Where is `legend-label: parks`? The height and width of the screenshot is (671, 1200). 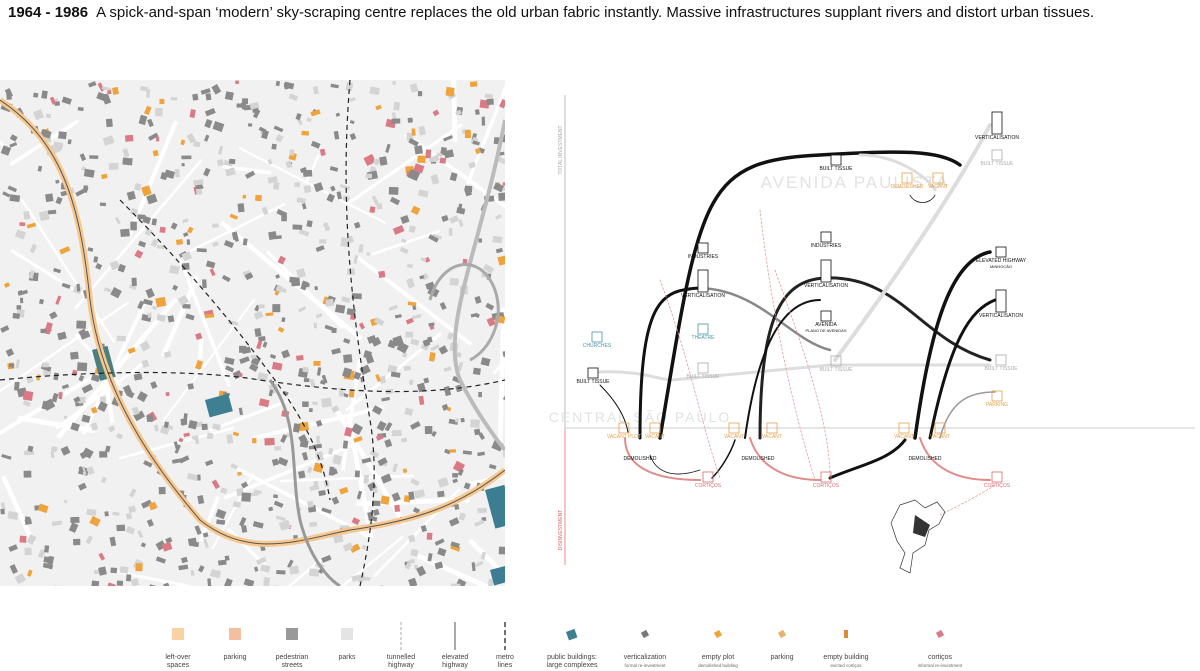 legend-label: parks is located at coordinates (347, 657).